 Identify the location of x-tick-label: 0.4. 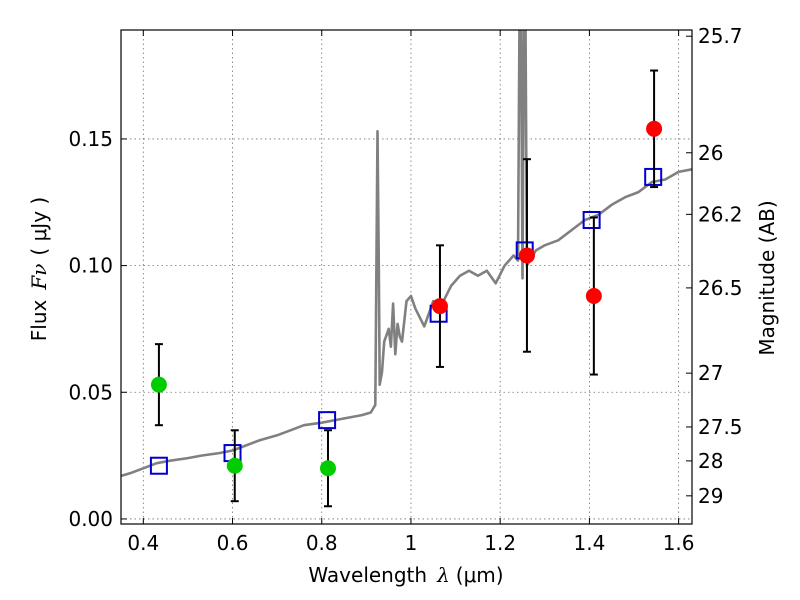
(143, 543).